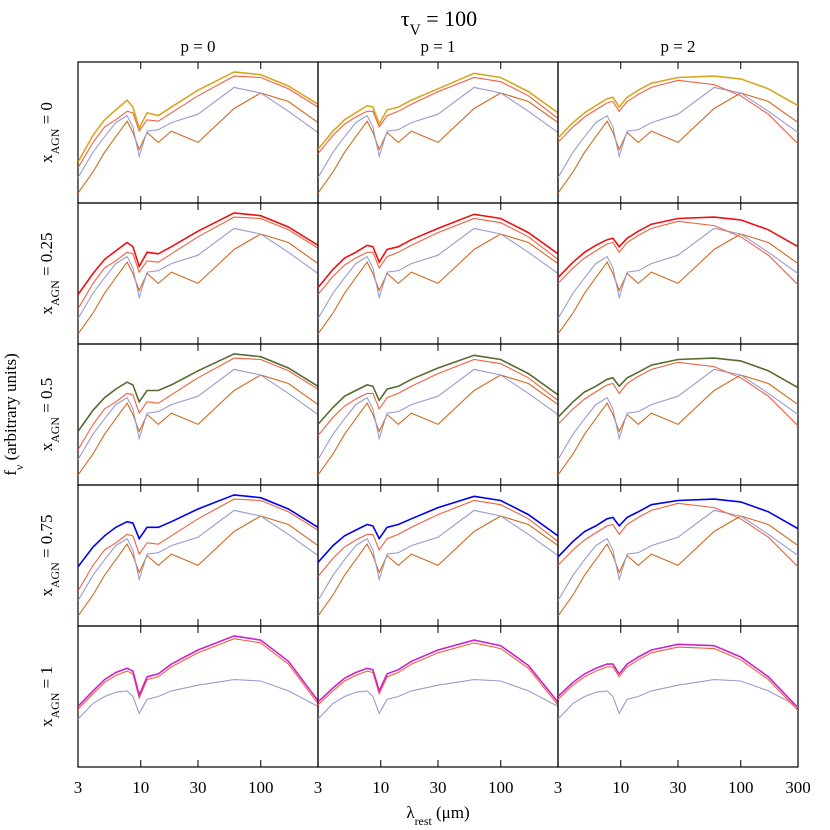 This screenshot has height=830, width=830. I want to click on row-label-rest: = 0.75, so click(46, 538).